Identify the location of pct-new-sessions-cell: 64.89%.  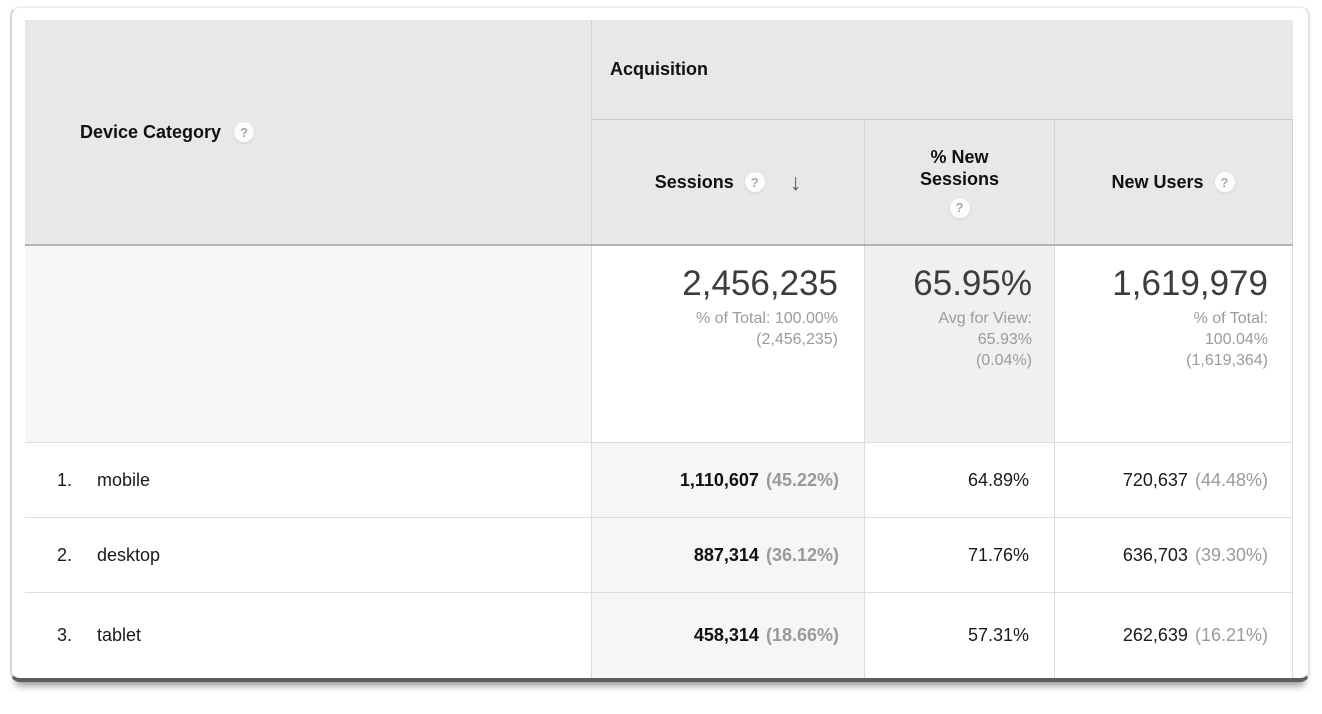
(960, 480).